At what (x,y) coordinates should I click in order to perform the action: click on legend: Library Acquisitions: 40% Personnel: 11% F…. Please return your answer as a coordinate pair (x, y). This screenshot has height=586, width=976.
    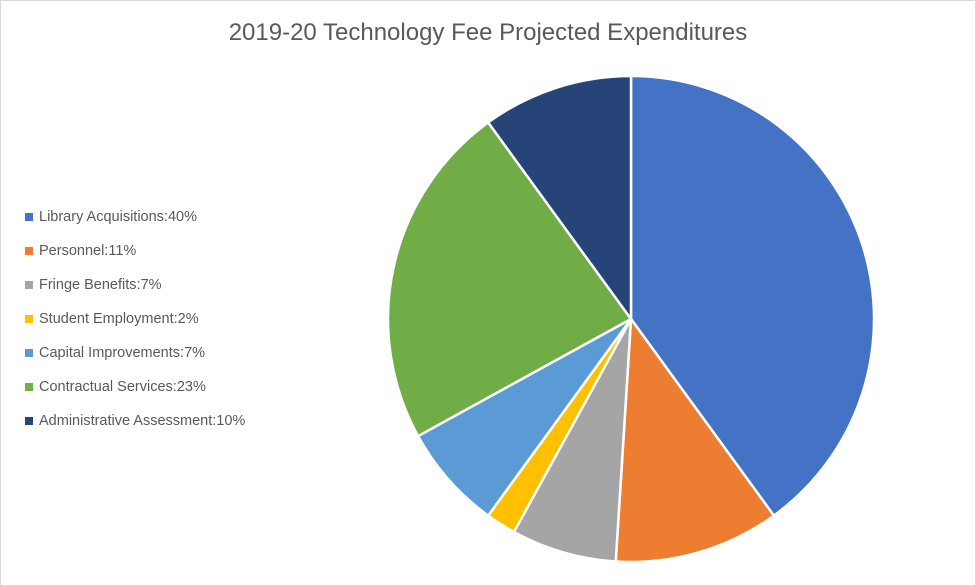
    Looking at the image, I should click on (135, 326).